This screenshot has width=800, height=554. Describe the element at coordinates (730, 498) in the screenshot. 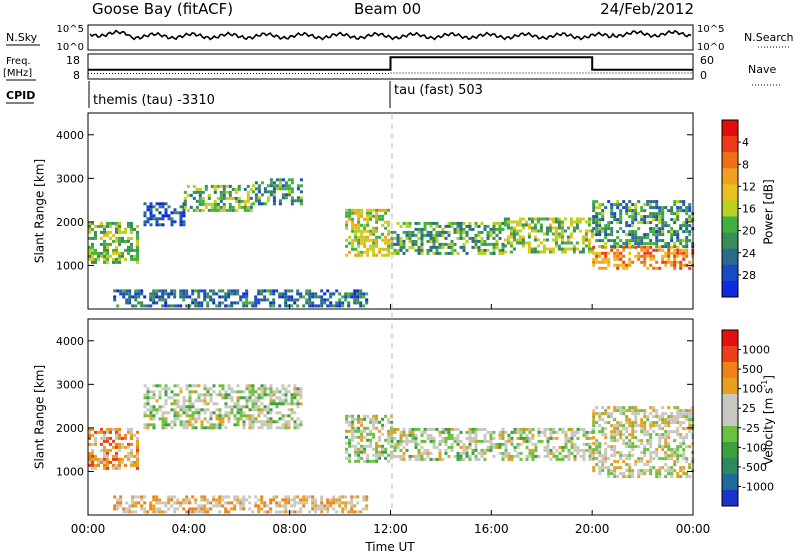

I see `colorbar-swatch` at that location.